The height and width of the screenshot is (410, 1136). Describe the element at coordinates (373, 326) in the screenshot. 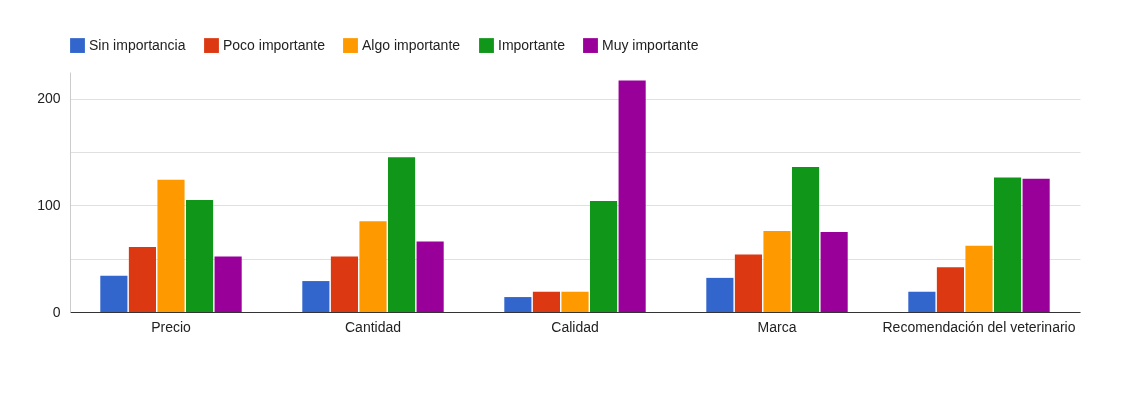

I see `x-tick-label: Cantidad` at that location.